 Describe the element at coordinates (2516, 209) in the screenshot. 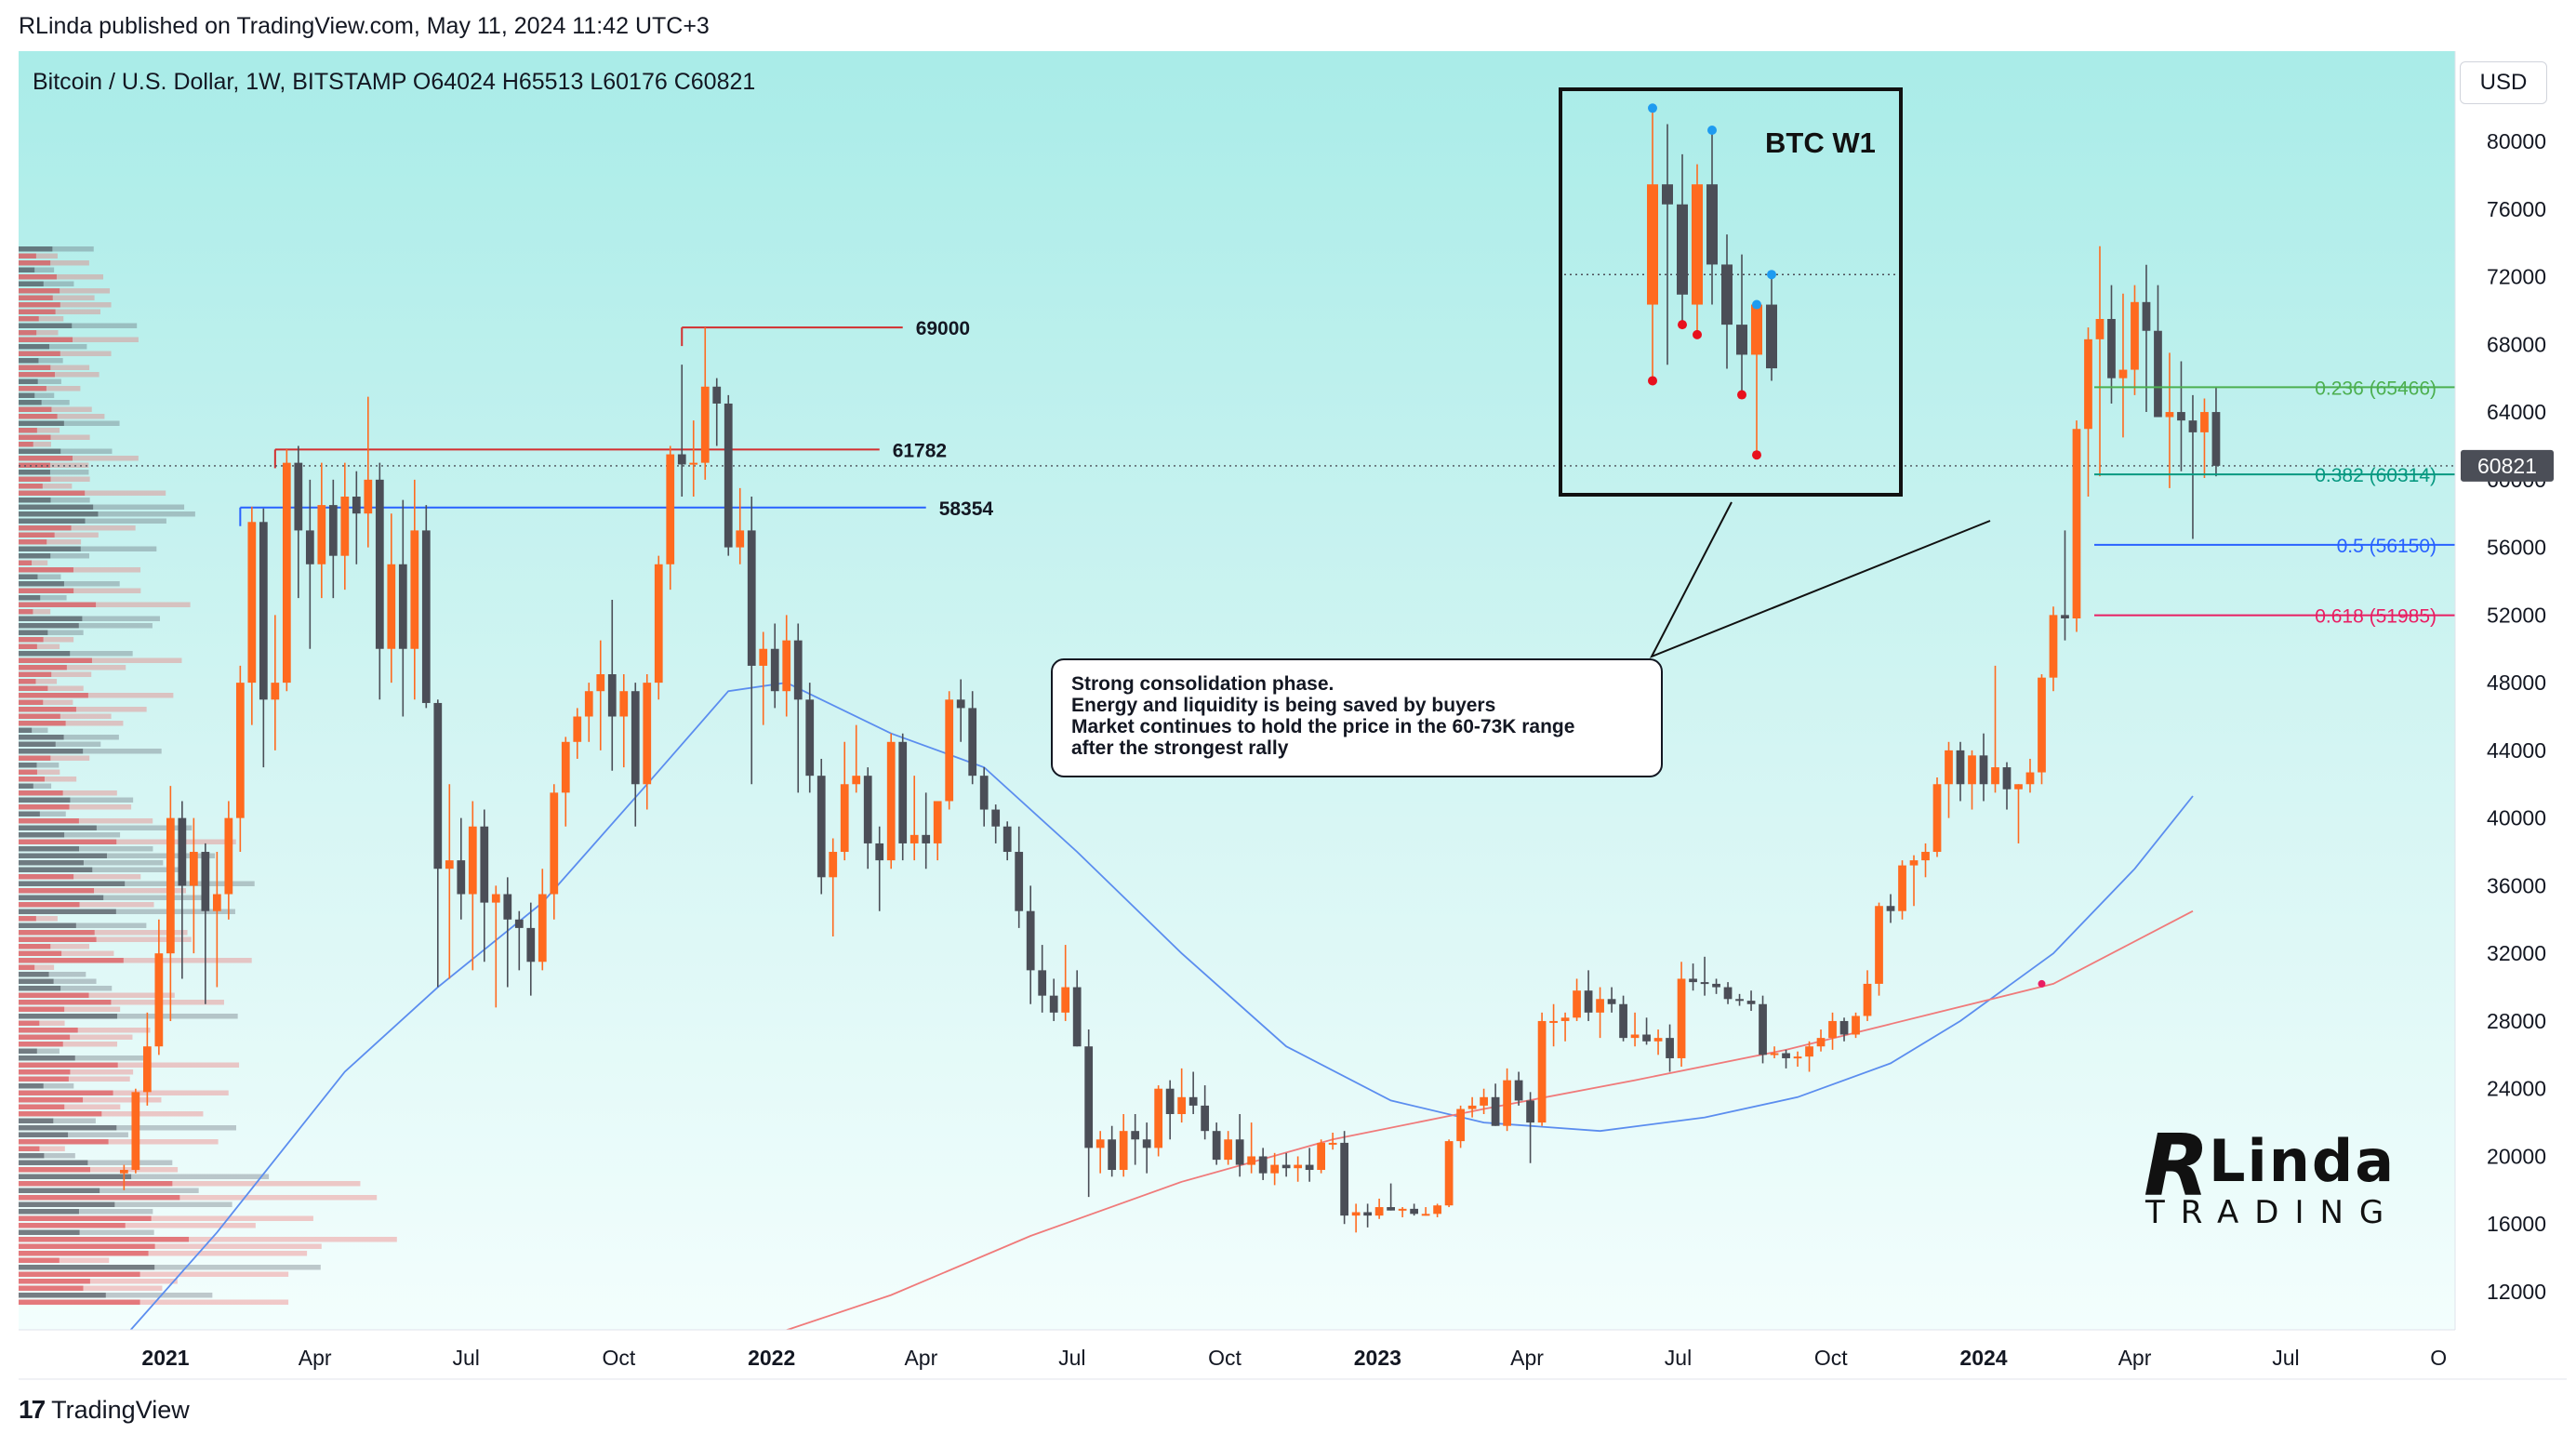

I see `y-tick-label: 76000` at that location.